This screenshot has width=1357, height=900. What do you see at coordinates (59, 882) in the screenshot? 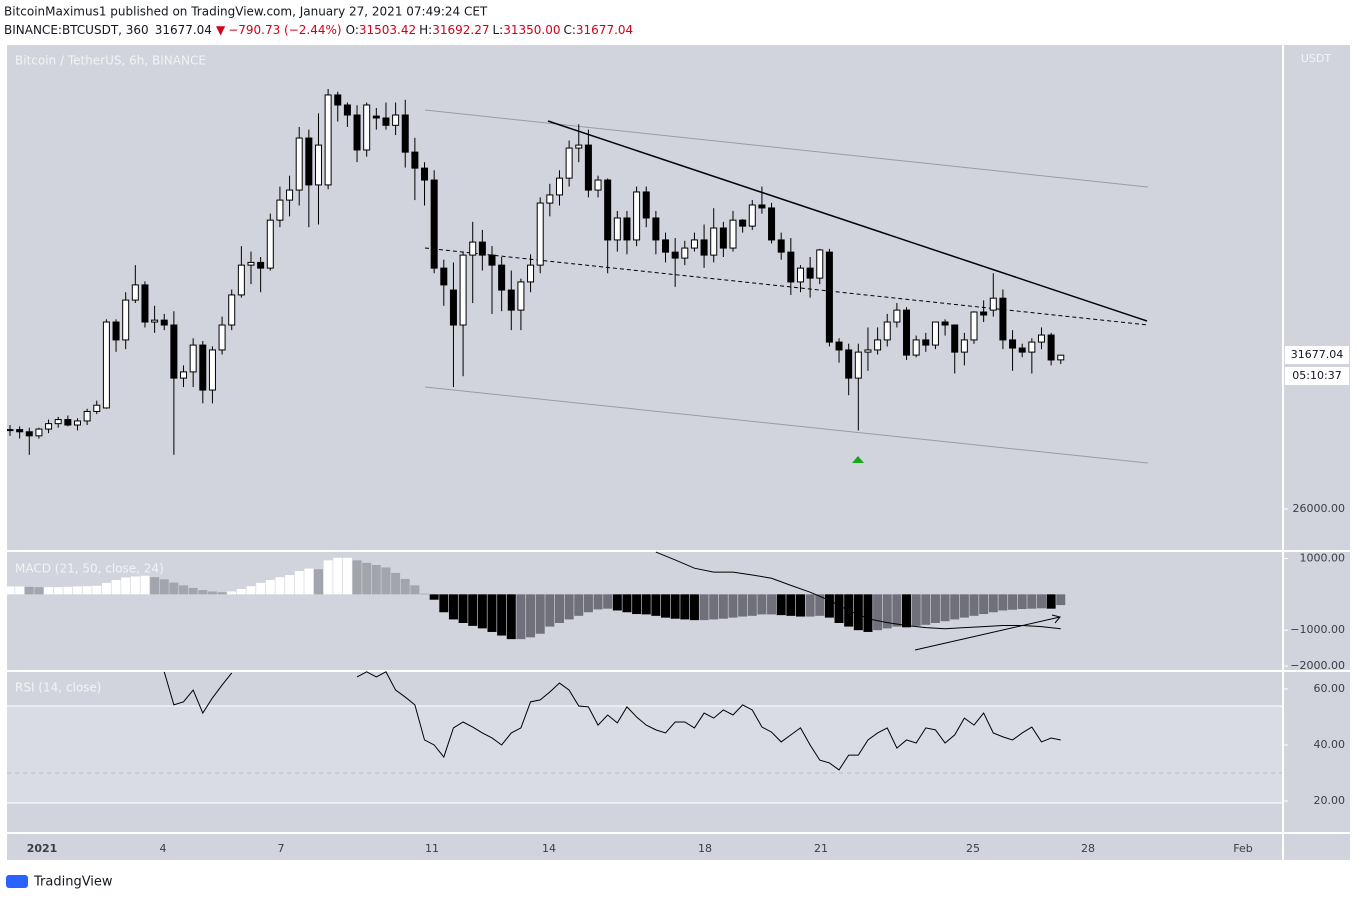
I see `tradingview-logo: TradingView` at bounding box center [59, 882].